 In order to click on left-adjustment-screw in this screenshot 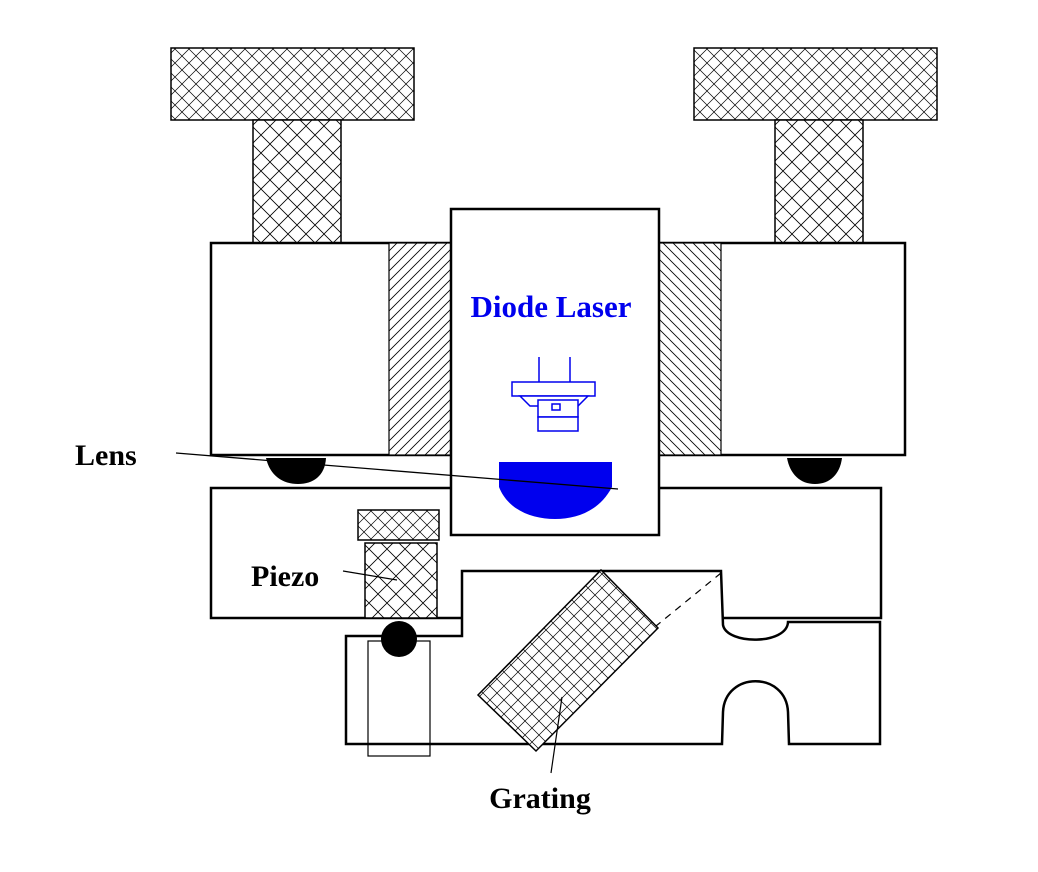, I will do `click(292, 145)`.